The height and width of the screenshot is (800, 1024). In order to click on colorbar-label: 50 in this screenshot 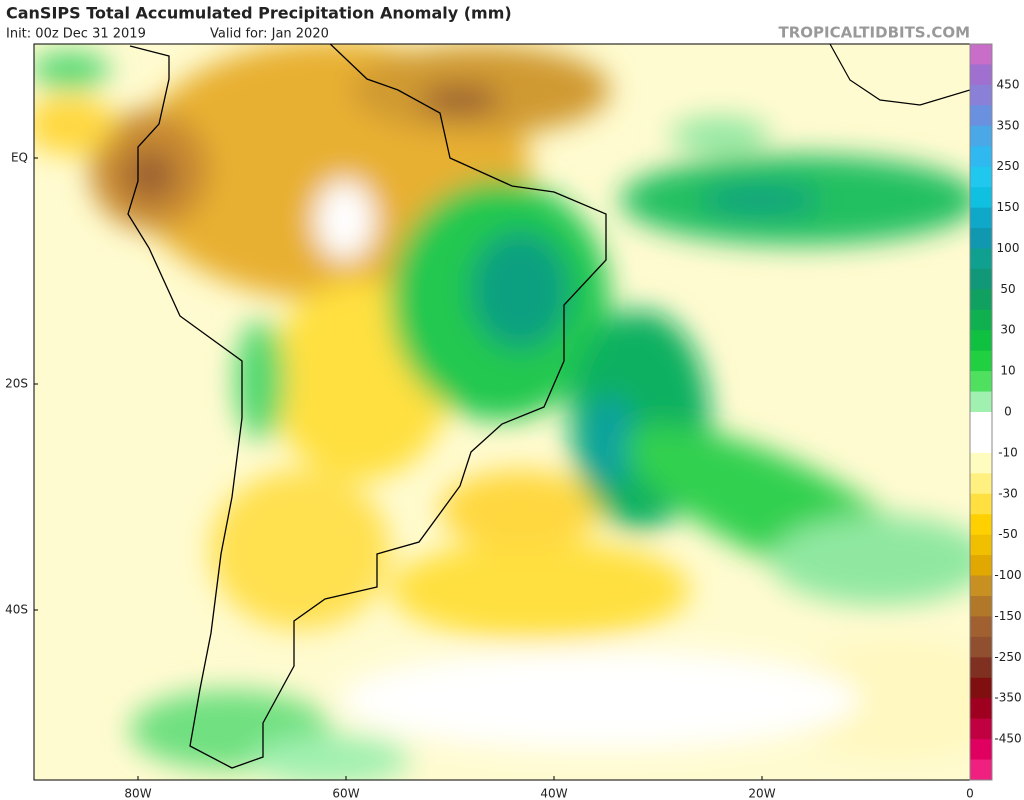, I will do `click(1007, 289)`.